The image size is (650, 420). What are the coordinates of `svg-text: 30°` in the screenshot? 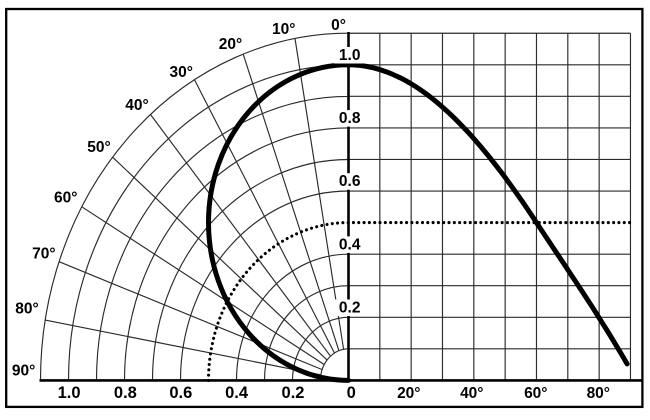 It's located at (180, 72).